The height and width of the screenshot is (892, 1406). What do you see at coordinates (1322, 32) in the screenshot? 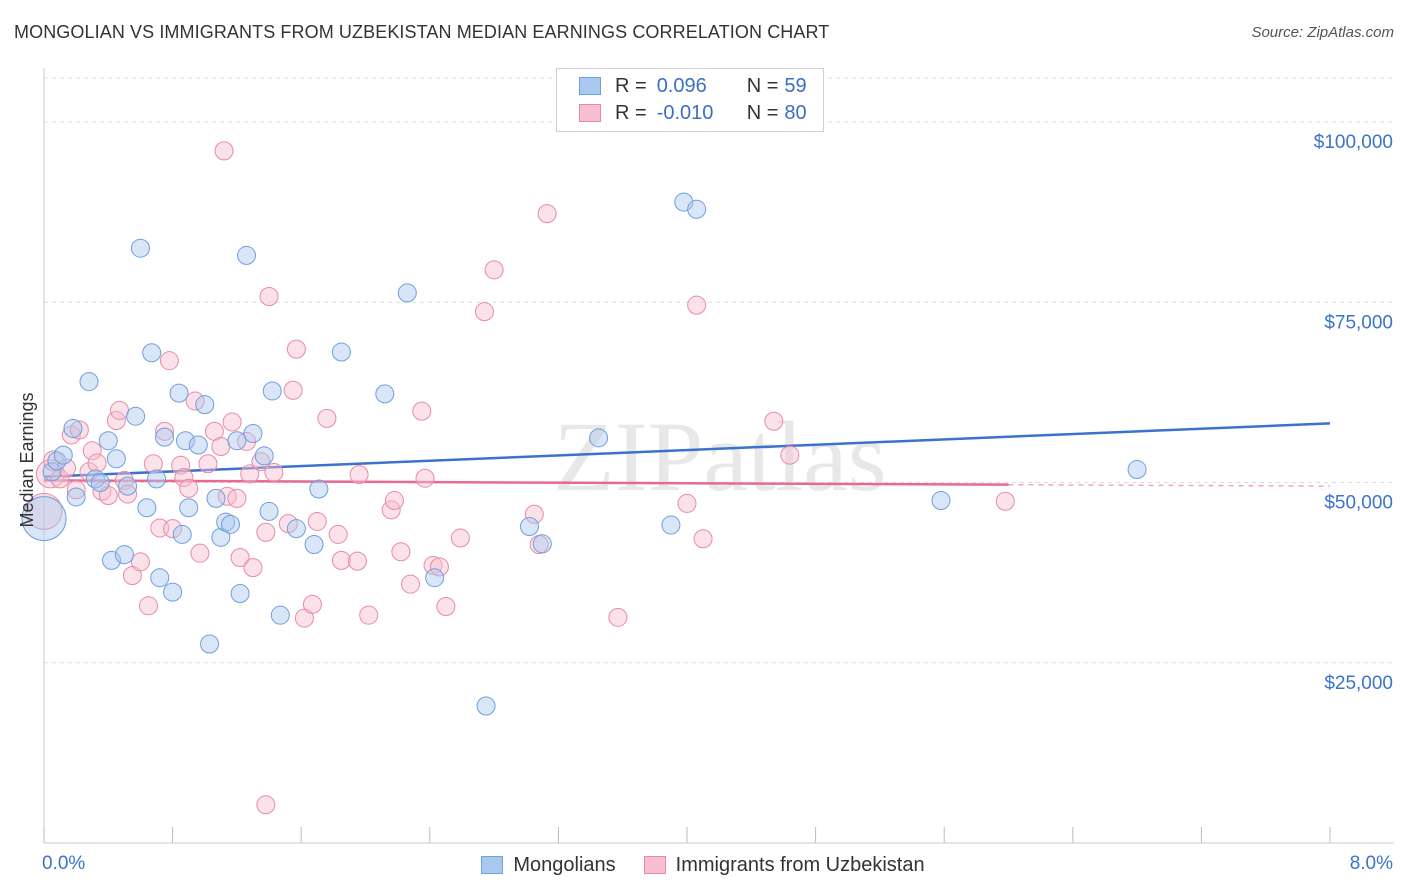
I see `source-credit: Source: ZipAtlas.com` at bounding box center [1322, 32].